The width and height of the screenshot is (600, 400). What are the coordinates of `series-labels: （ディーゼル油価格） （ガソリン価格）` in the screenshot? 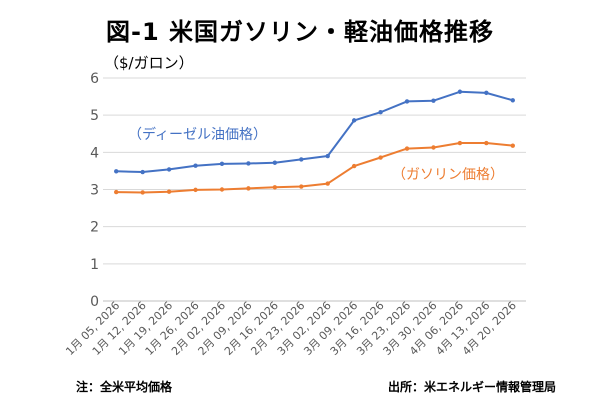 It's located at (316, 154).